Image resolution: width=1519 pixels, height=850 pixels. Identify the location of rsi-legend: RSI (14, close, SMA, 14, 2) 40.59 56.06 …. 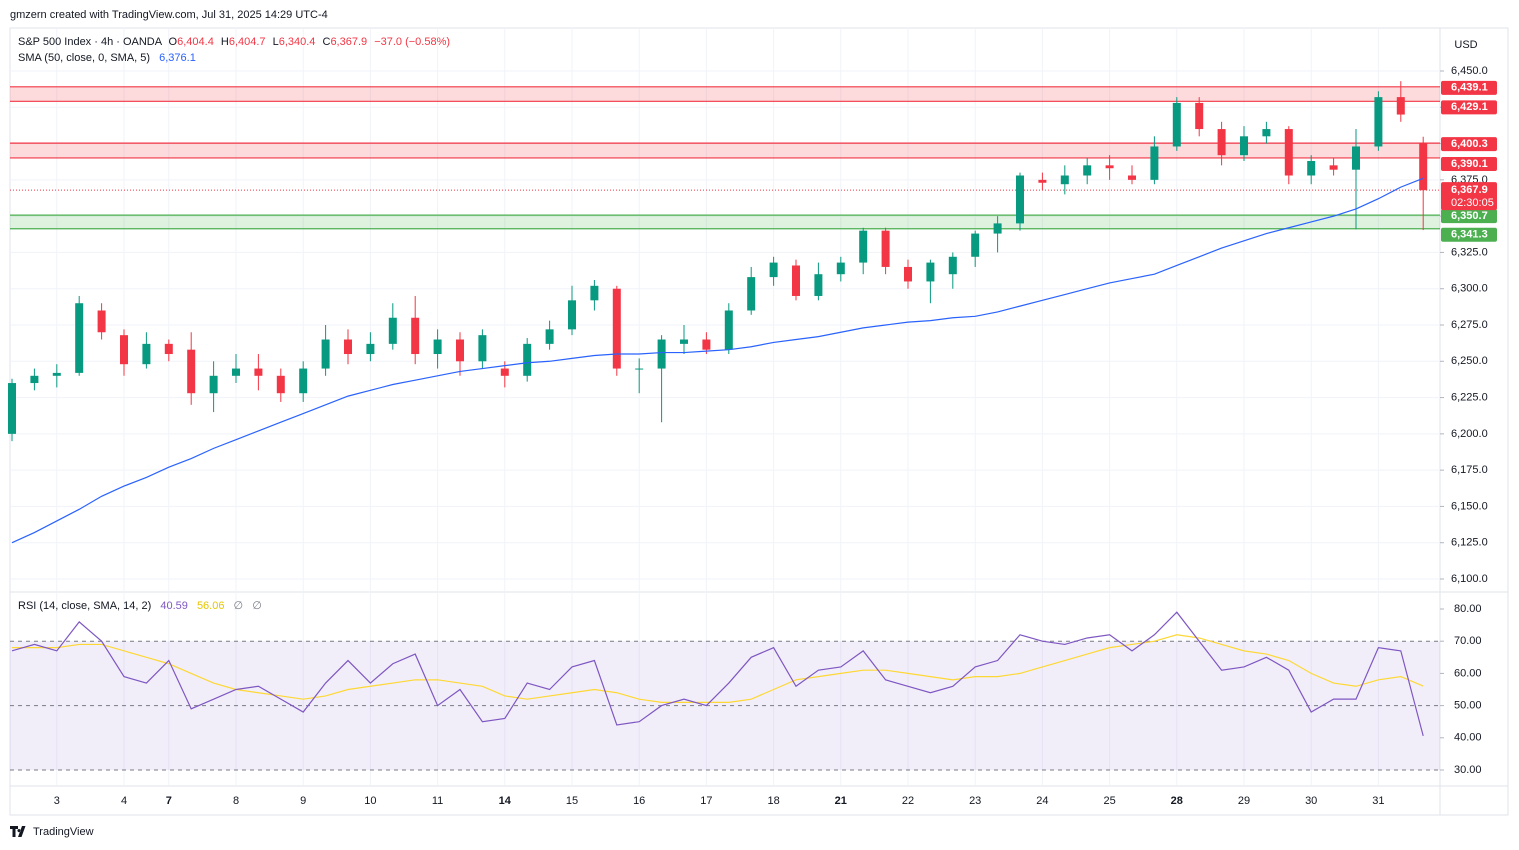
(140, 606).